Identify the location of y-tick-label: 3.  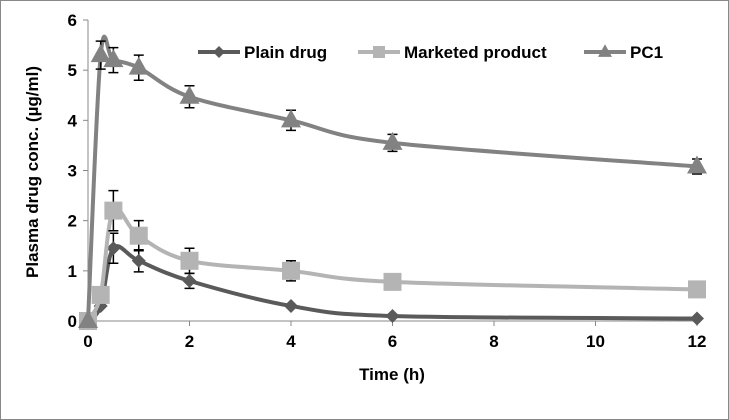
(72, 171).